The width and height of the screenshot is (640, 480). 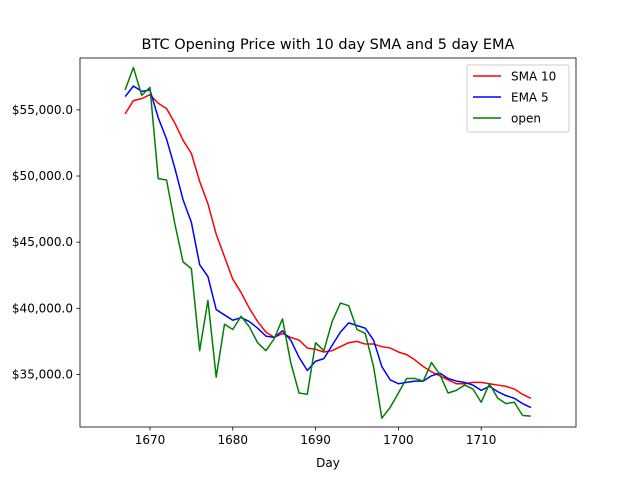 What do you see at coordinates (533, 77) in the screenshot?
I see `legend-label-sma-10: SMA 10` at bounding box center [533, 77].